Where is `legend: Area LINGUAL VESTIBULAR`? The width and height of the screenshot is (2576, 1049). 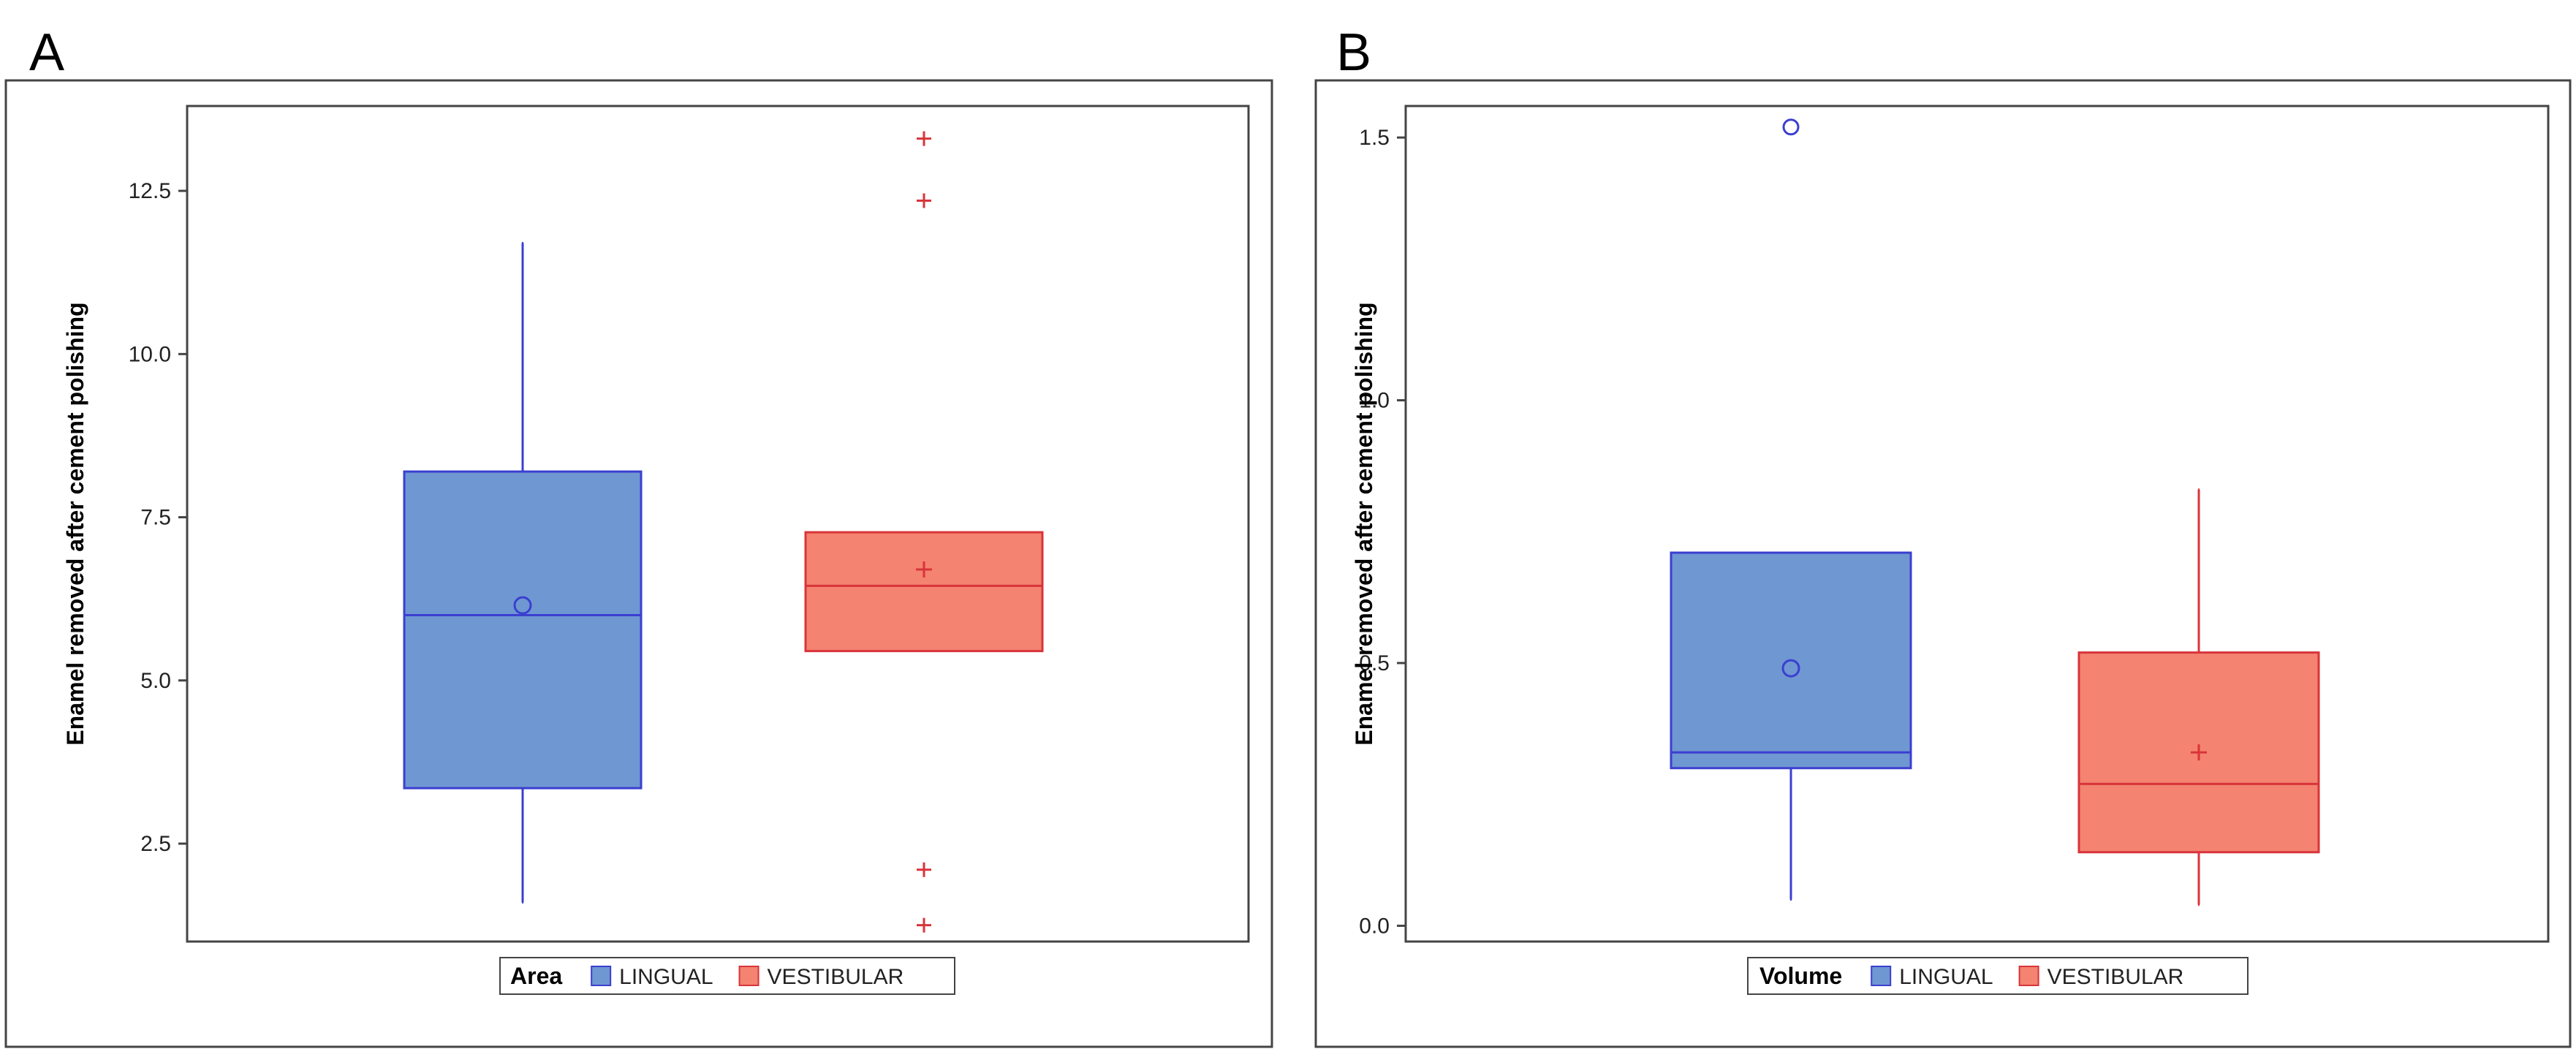 legend: Area LINGUAL VESTIBULAR is located at coordinates (727, 976).